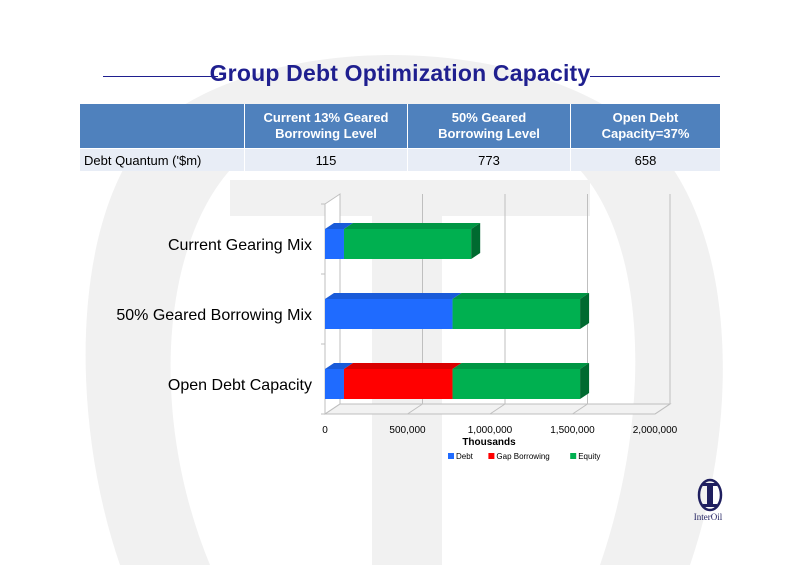 The width and height of the screenshot is (800, 565). What do you see at coordinates (589, 456) in the screenshot?
I see `legend-label: Equity` at bounding box center [589, 456].